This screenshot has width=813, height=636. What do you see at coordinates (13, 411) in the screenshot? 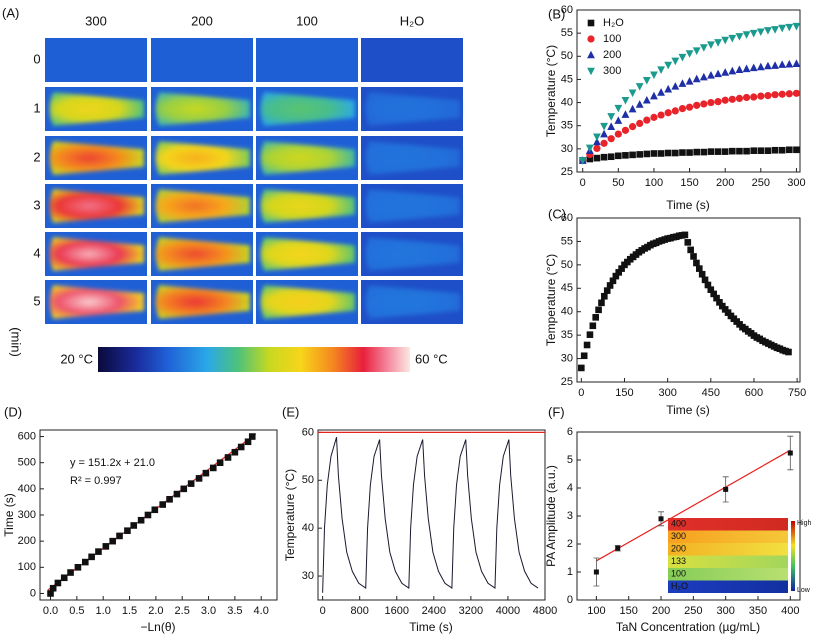
I see `panel-label: (D)` at bounding box center [13, 411].